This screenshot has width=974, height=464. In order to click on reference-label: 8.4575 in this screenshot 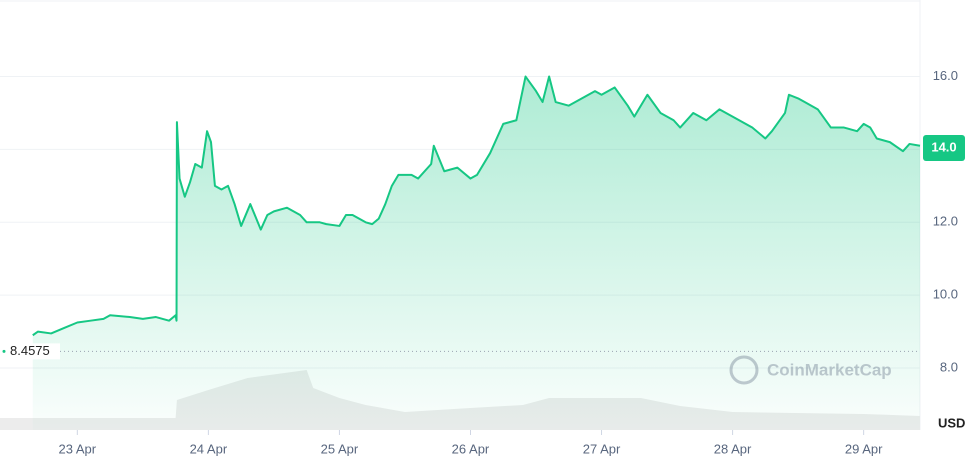, I will do `click(30, 350)`.